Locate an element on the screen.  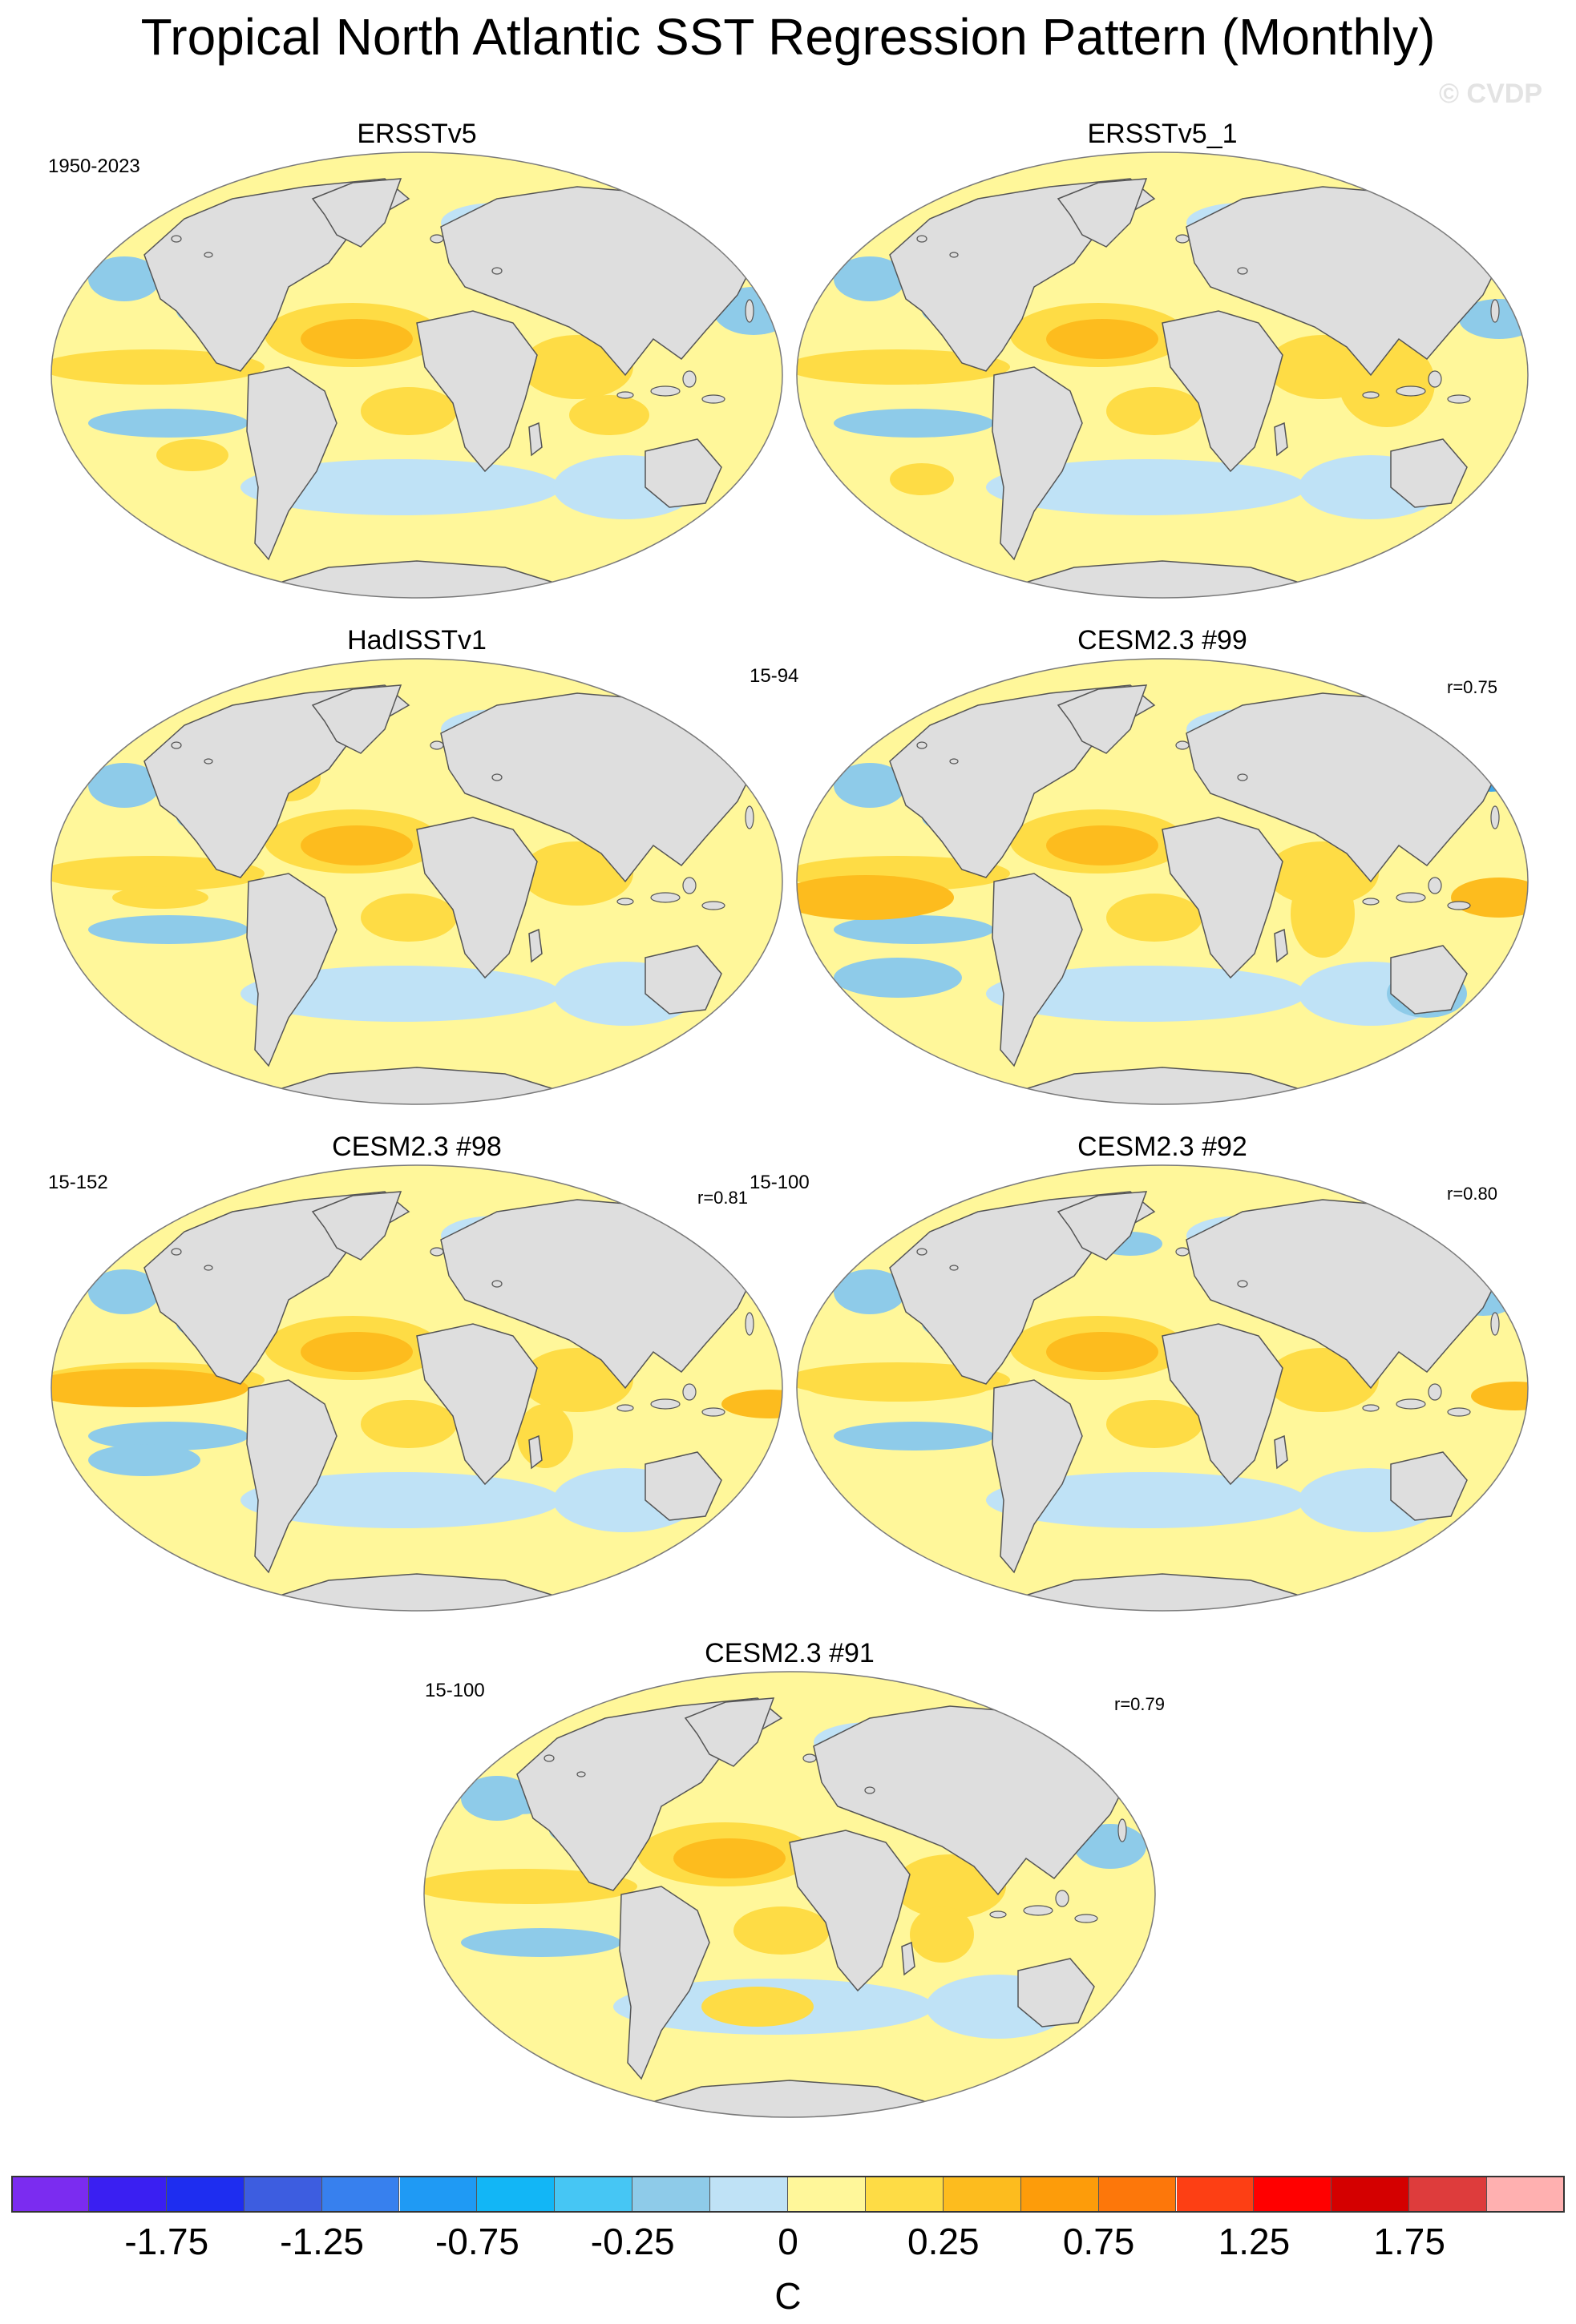
panel-title: CESM2.3 #98 is located at coordinates (417, 1147).